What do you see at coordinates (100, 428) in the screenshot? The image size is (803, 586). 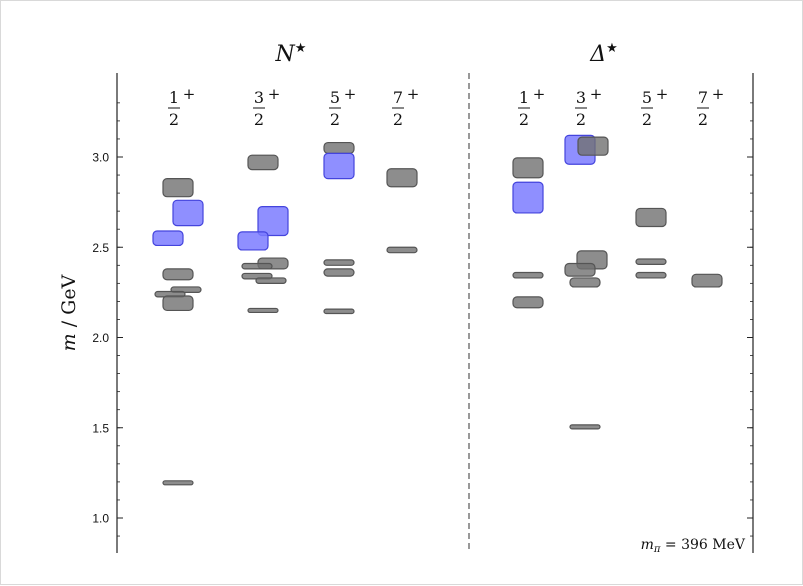 I see `y-tick-label: 1.5` at bounding box center [100, 428].